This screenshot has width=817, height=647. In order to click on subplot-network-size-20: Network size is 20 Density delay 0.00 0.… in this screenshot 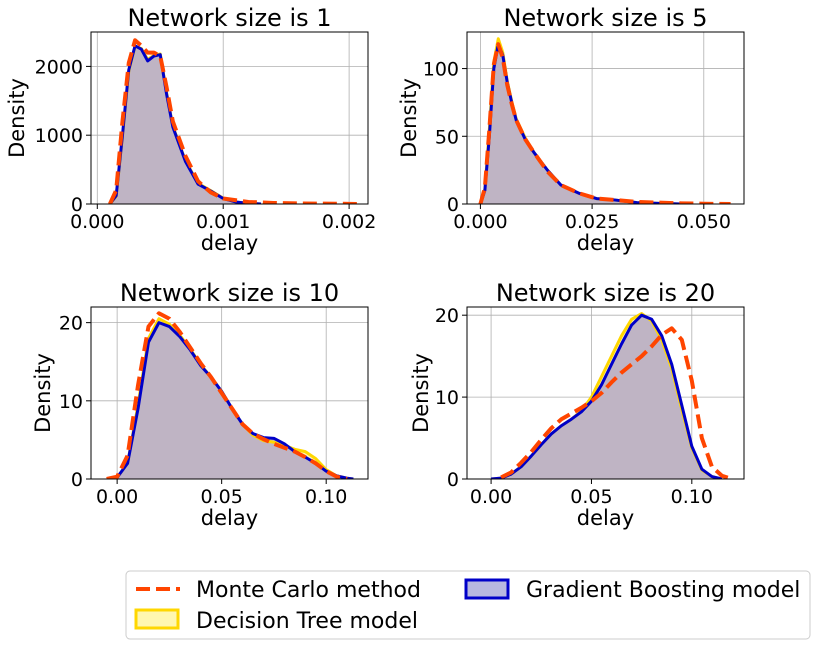, I will do `click(562, 404)`.